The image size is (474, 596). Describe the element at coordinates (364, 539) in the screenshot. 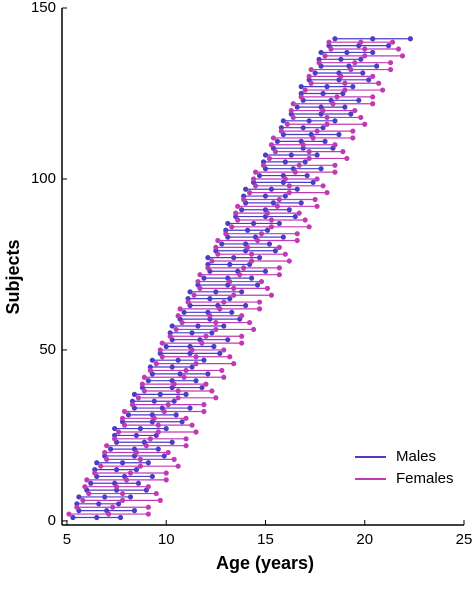

I see `x-tick-label: 20` at that location.